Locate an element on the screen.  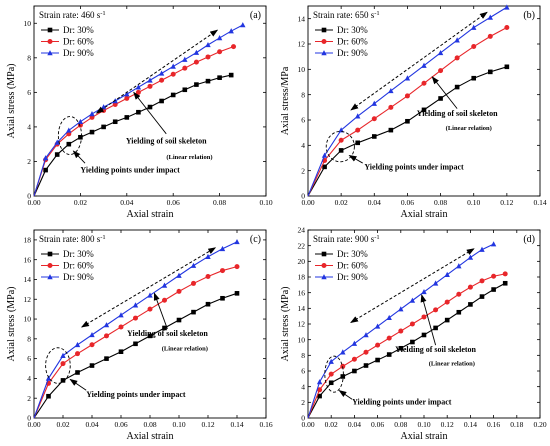
y-tick-label: 14 is located at coordinates (302, 308).